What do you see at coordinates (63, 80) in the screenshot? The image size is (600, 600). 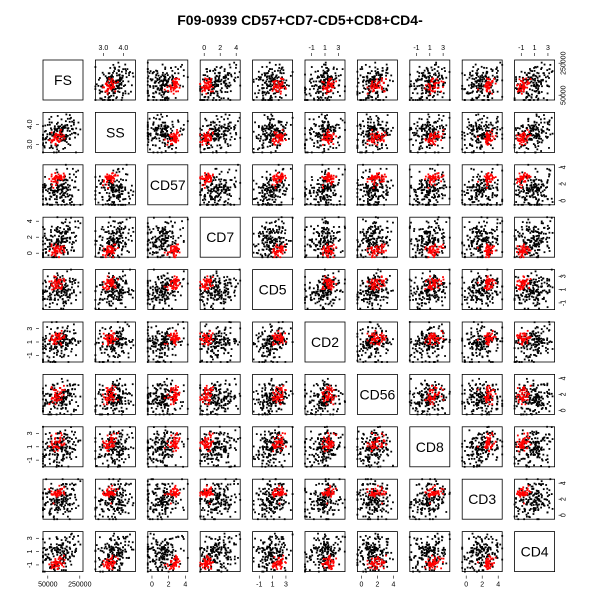 I see `variable-label-FS: FS` at bounding box center [63, 80].